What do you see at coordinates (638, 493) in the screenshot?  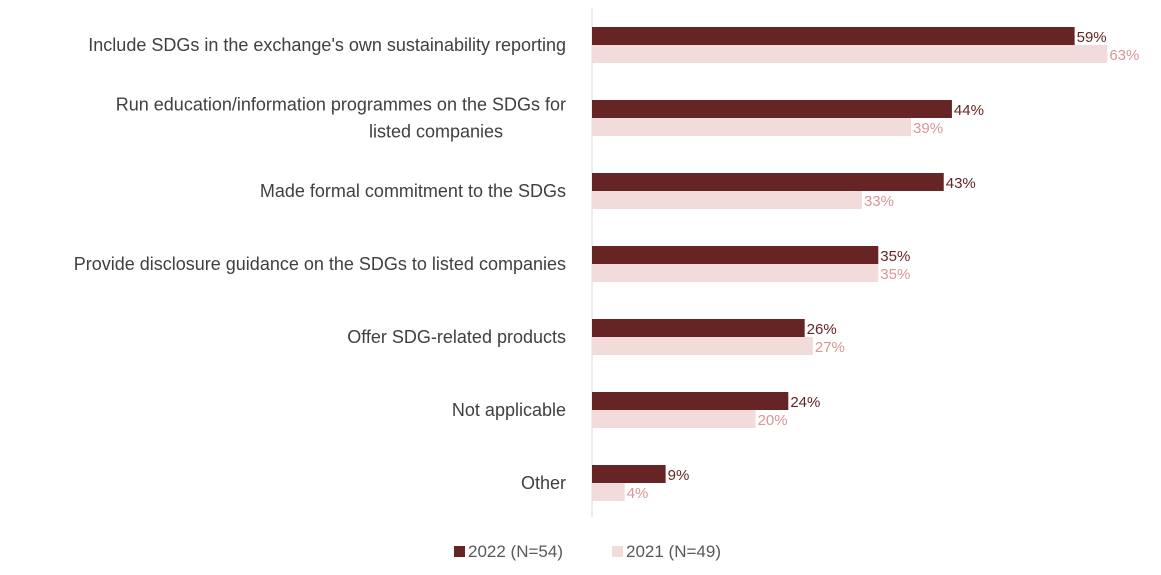 I see `data-label: 4%` at bounding box center [638, 493].